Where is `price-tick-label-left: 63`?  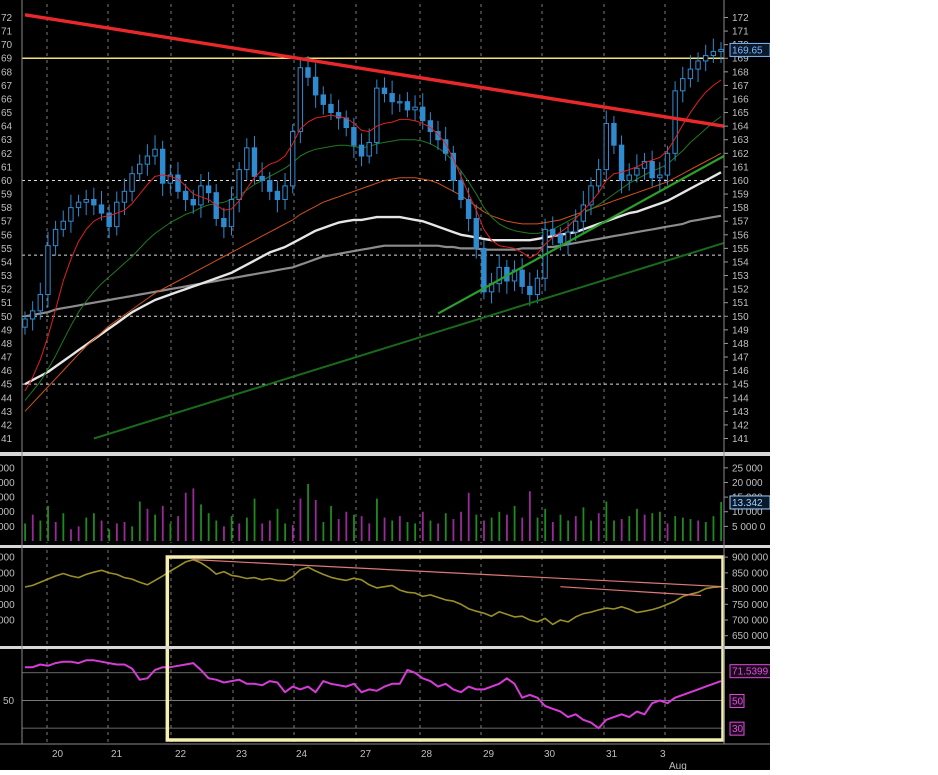 price-tick-label-left: 63 is located at coordinates (7, 140).